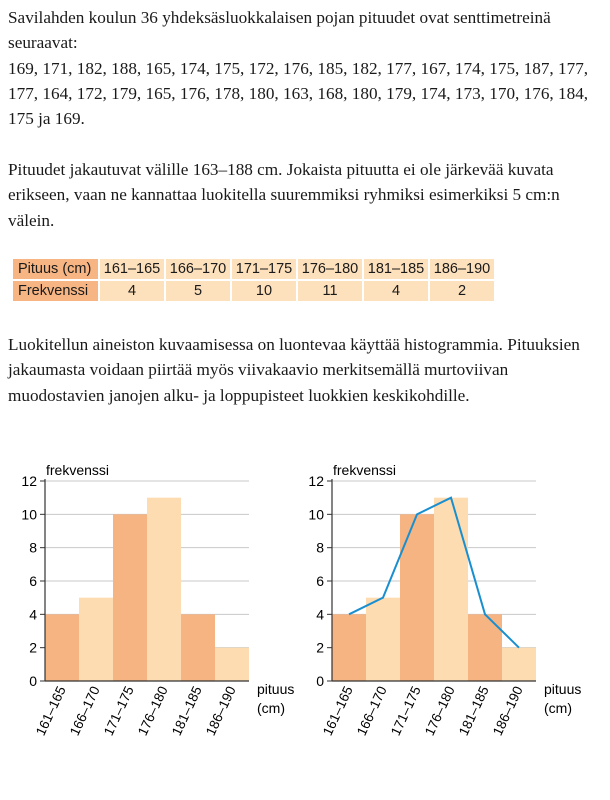  What do you see at coordinates (198, 291) in the screenshot?
I see `table-cell: 5` at bounding box center [198, 291].